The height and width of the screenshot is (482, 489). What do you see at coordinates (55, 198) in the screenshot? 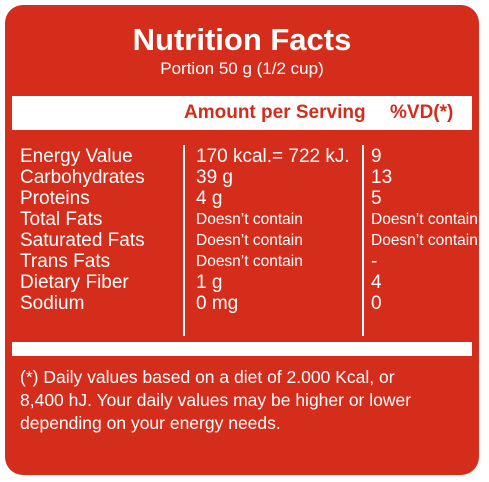
I see `nutrient-name: Proteins` at bounding box center [55, 198].